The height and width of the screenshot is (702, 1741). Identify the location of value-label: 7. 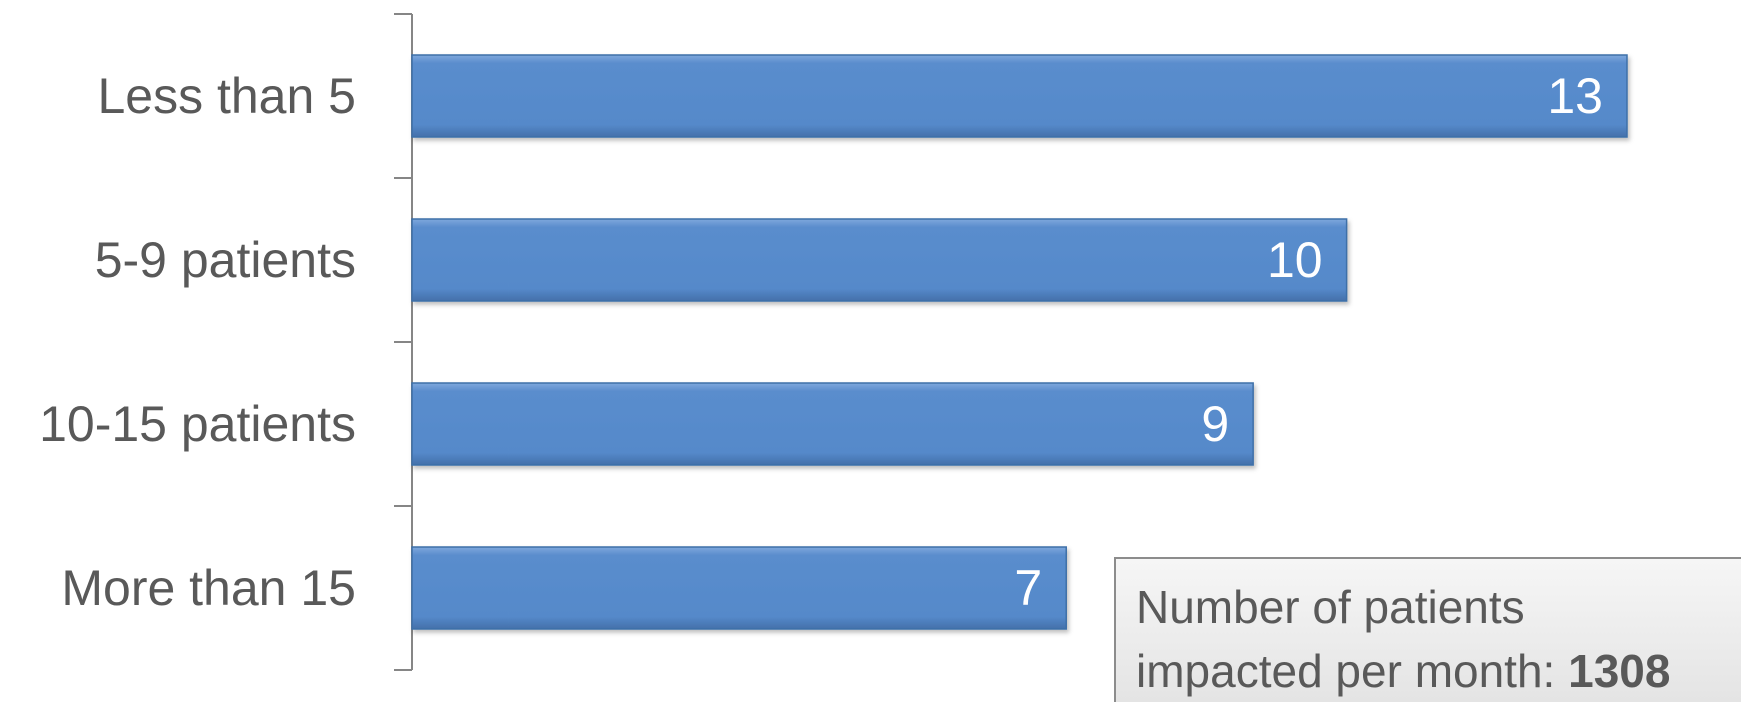
(1028, 588).